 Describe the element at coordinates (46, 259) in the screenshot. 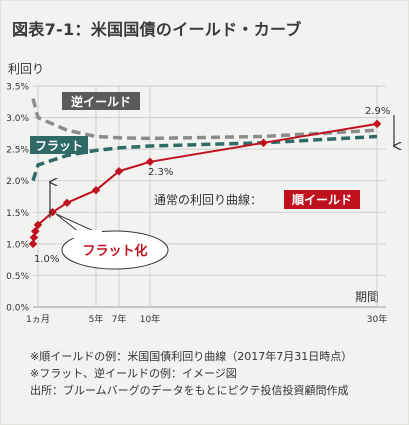

I see `start-value-label: 1.0%` at that location.